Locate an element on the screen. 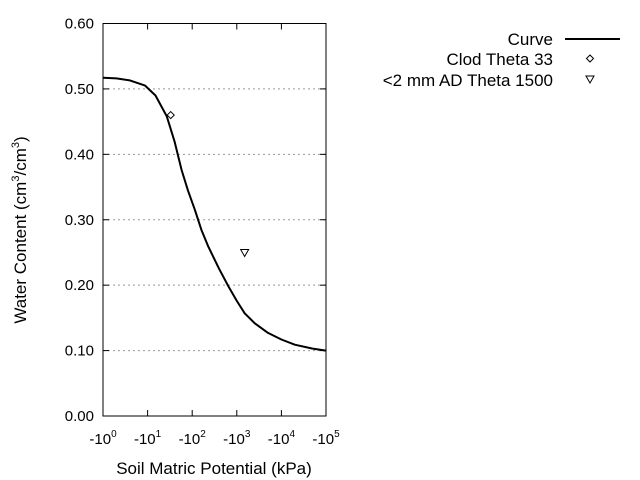  y-axis-label: Water Content (cm3/cm3) is located at coordinates (20, 229).